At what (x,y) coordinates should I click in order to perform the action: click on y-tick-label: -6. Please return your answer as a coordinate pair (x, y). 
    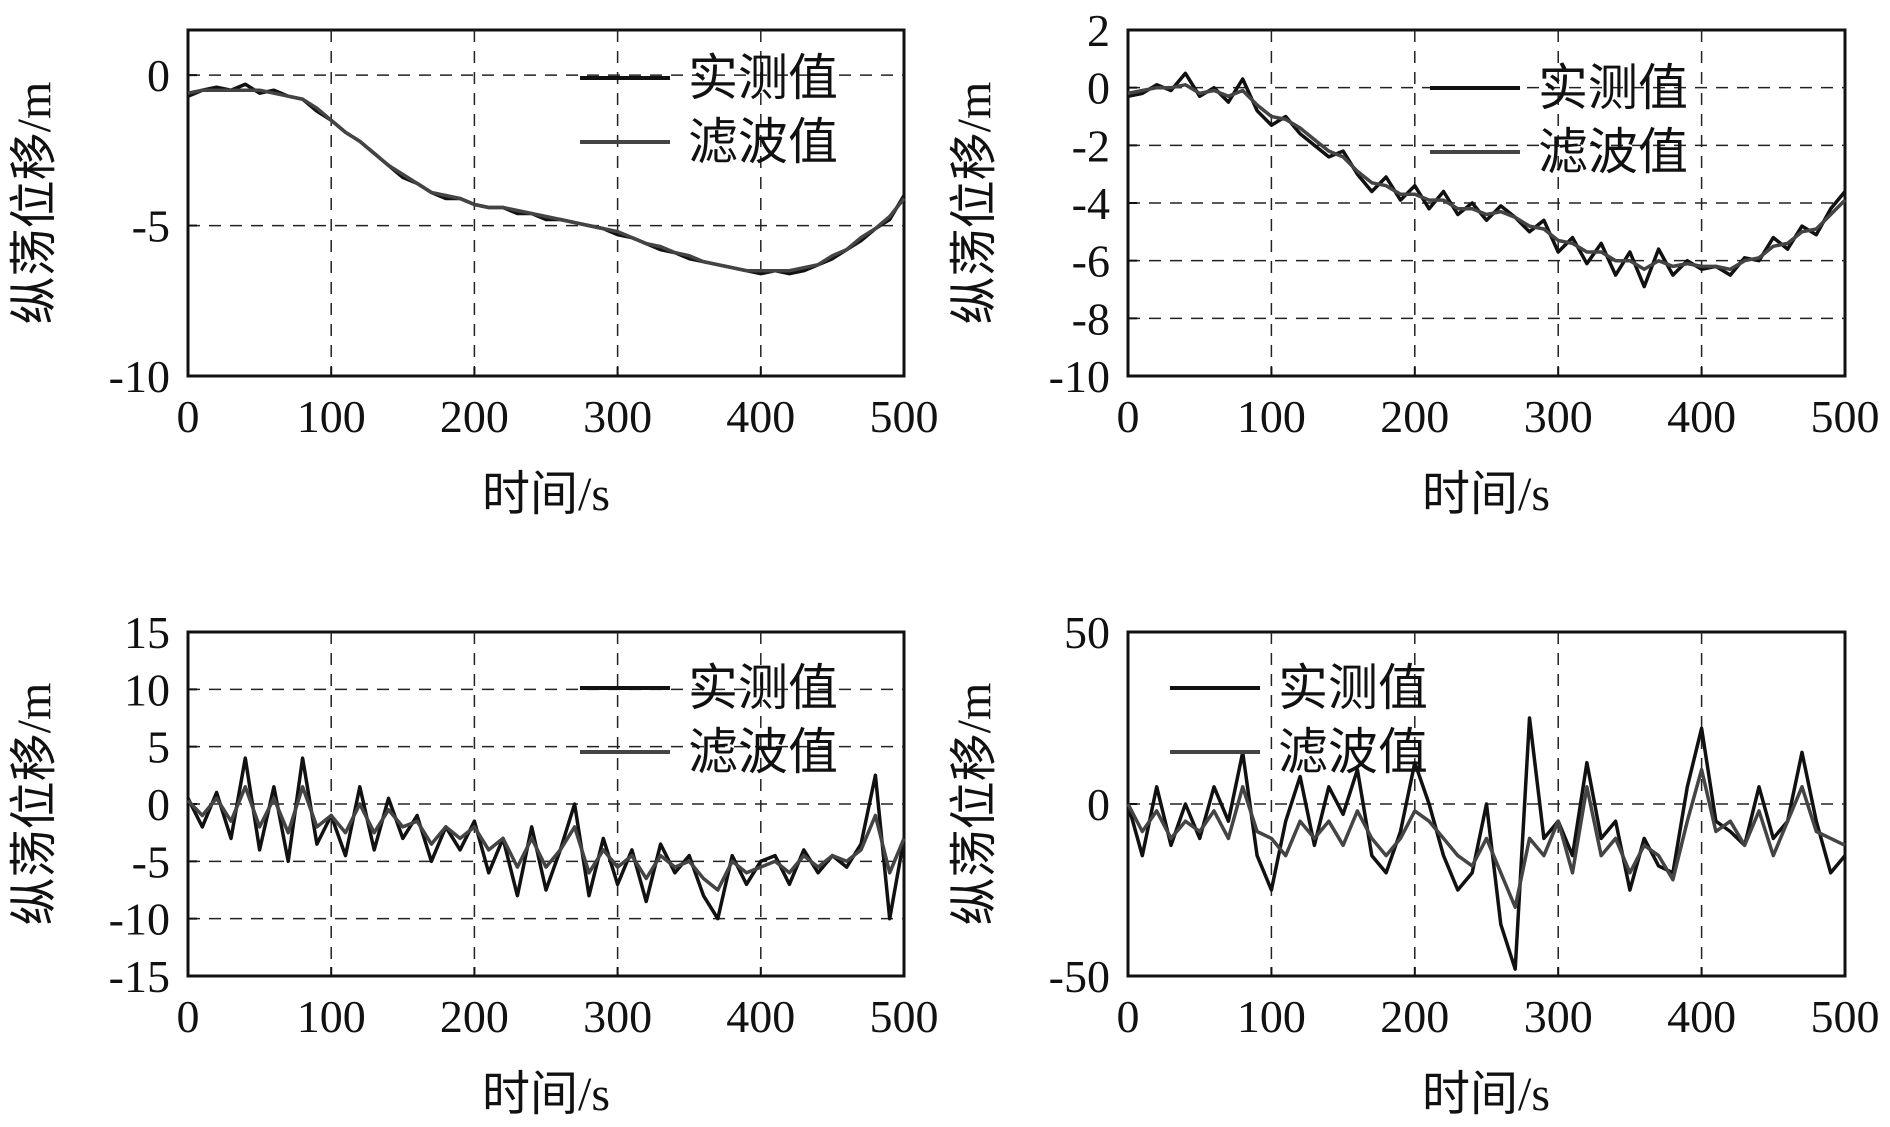
    Looking at the image, I should click on (1091, 261).